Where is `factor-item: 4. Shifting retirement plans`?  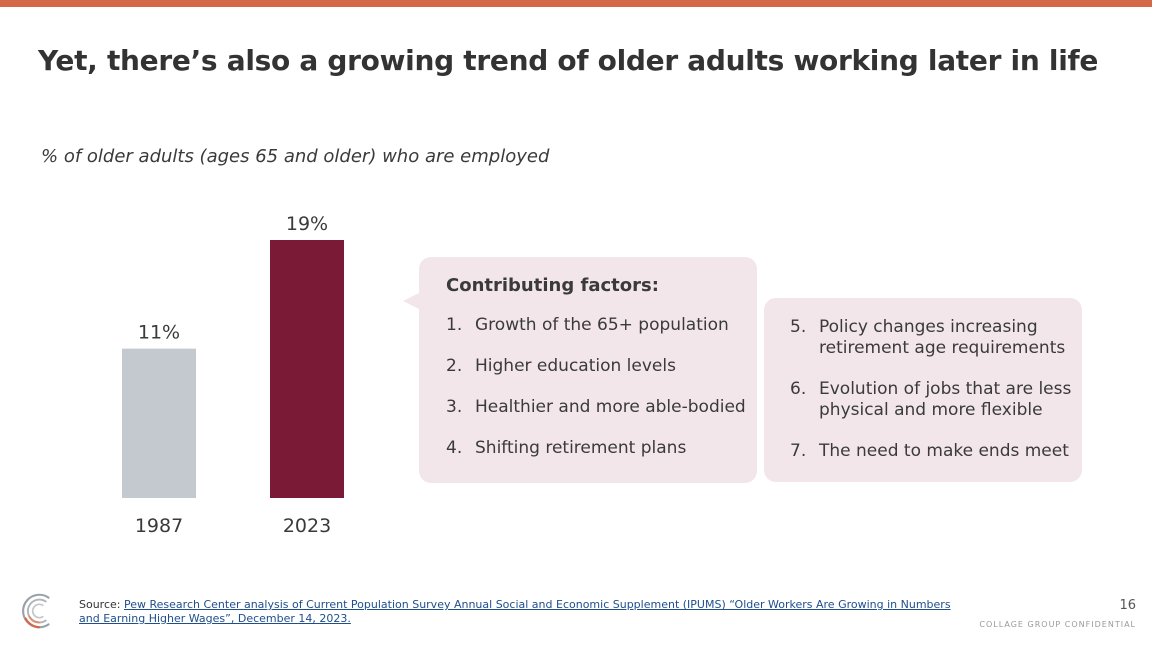
factor-item: 4. Shifting retirement plans is located at coordinates (596, 448).